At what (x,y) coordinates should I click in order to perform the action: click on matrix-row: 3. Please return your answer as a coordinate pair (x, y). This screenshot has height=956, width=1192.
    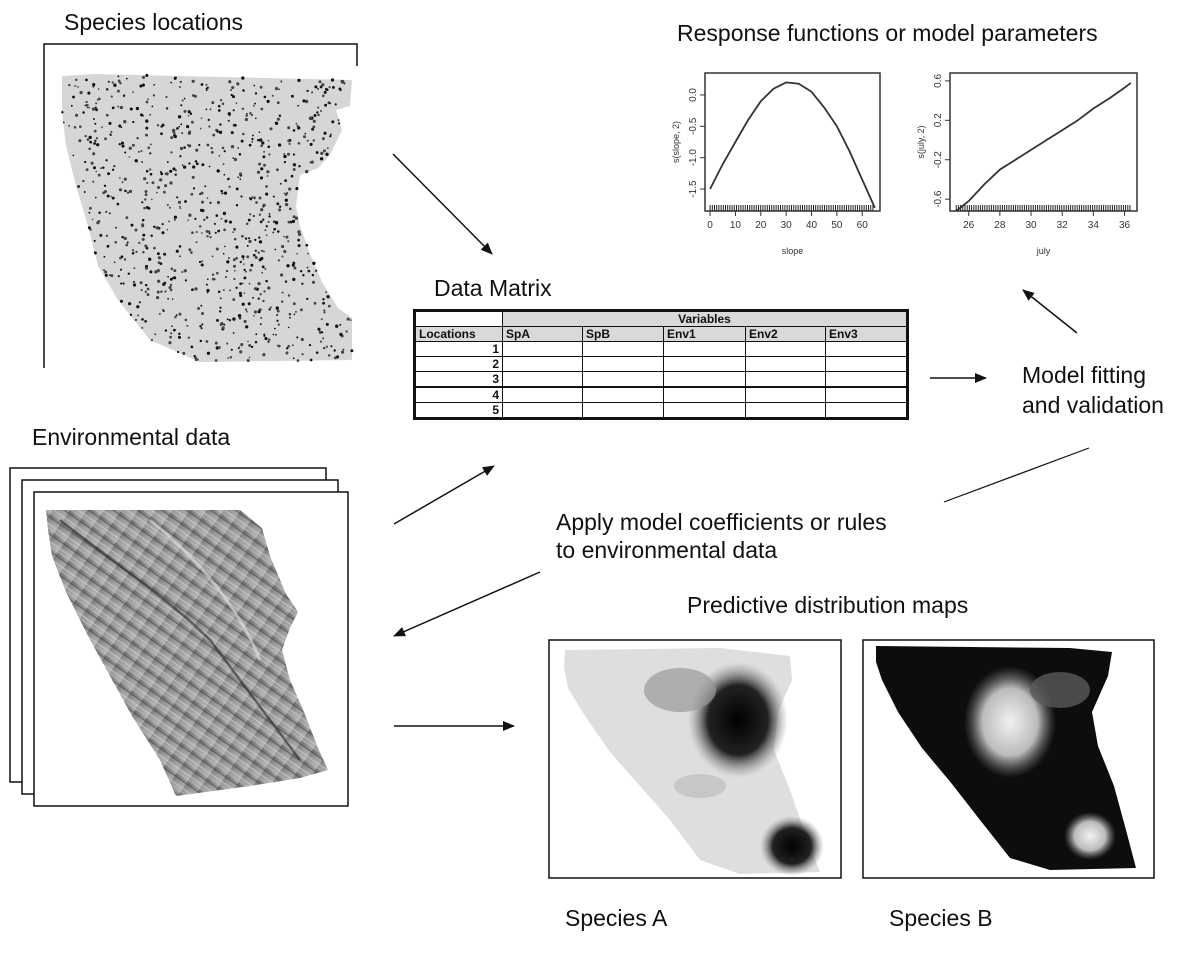
    Looking at the image, I should click on (661, 379).